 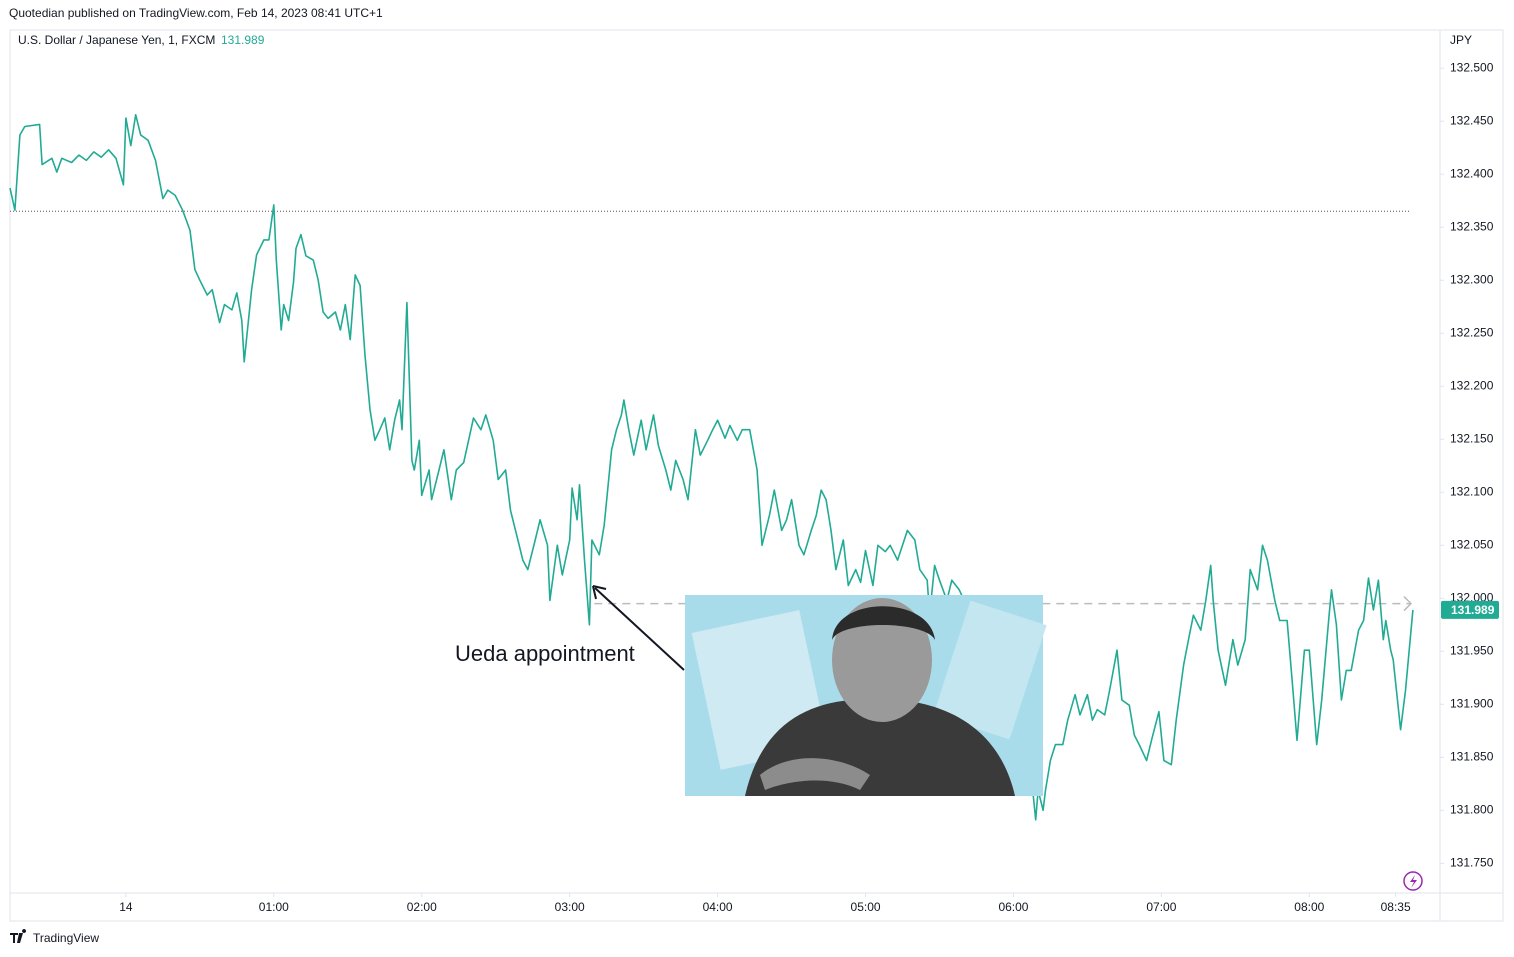 I want to click on y-tick-label: 132.150, so click(x=1472, y=438).